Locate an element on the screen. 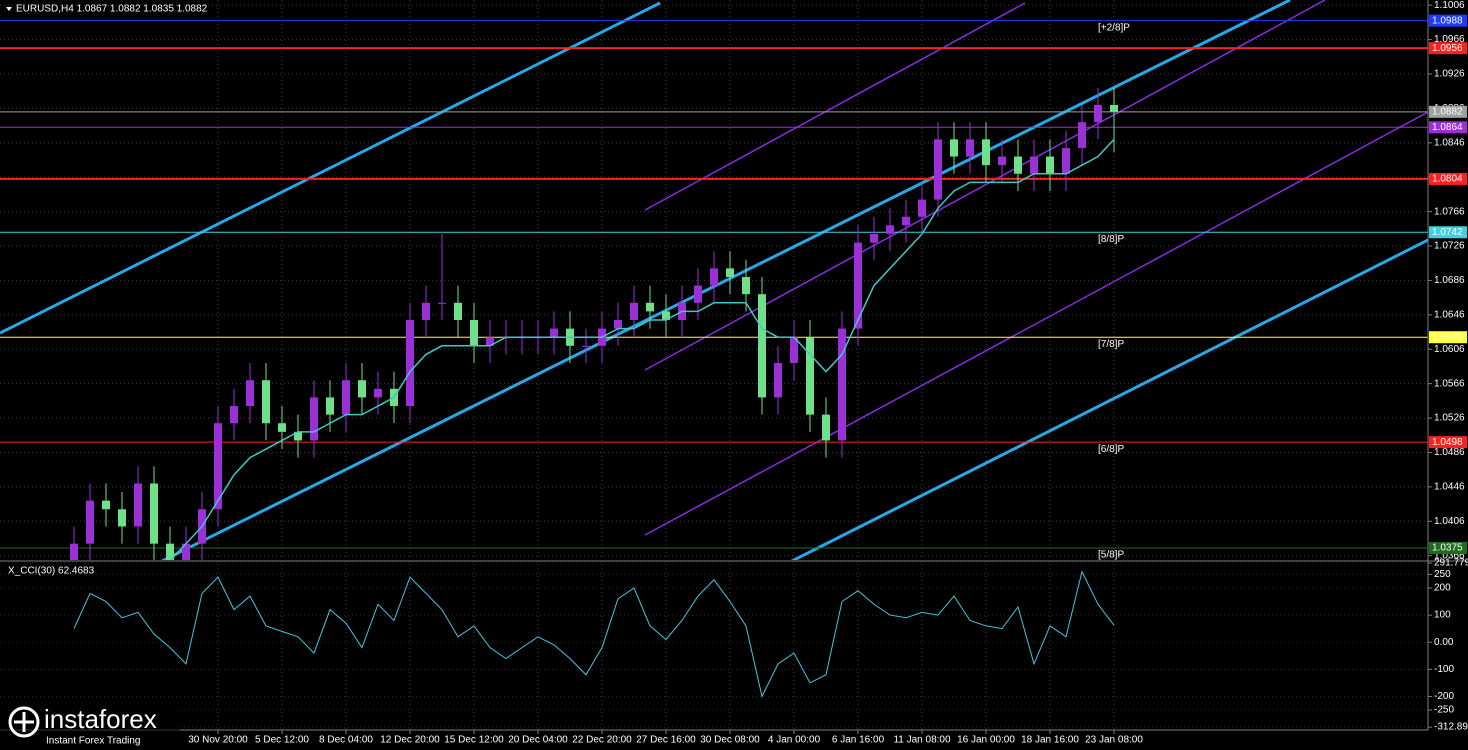 The width and height of the screenshot is (1468, 750). level-label: 1.0498 is located at coordinates (1447, 442).